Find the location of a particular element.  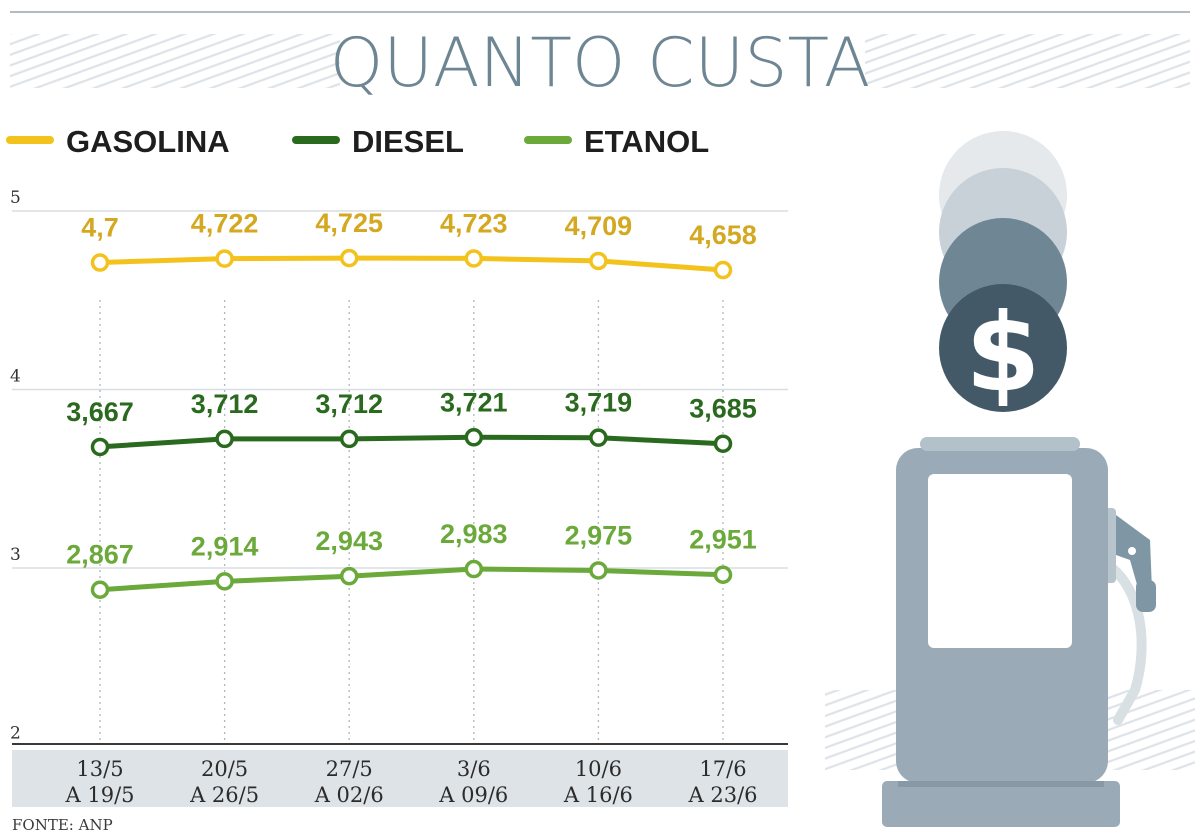

data-label-etanol: 2,914 is located at coordinates (225, 546).